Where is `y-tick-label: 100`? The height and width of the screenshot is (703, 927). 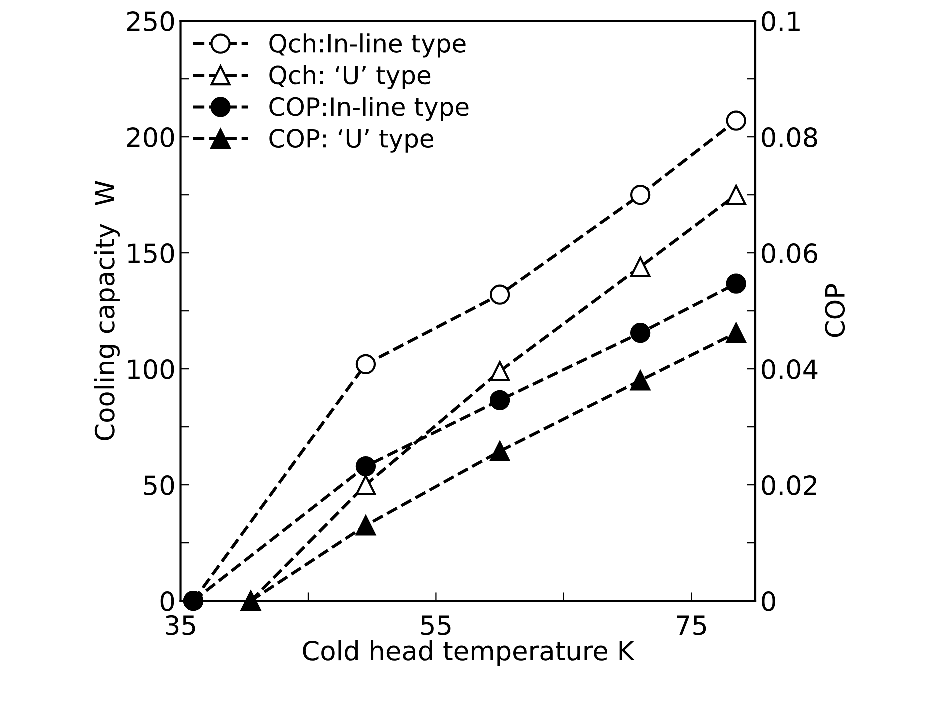
y-tick-label: 100 is located at coordinates (151, 370).